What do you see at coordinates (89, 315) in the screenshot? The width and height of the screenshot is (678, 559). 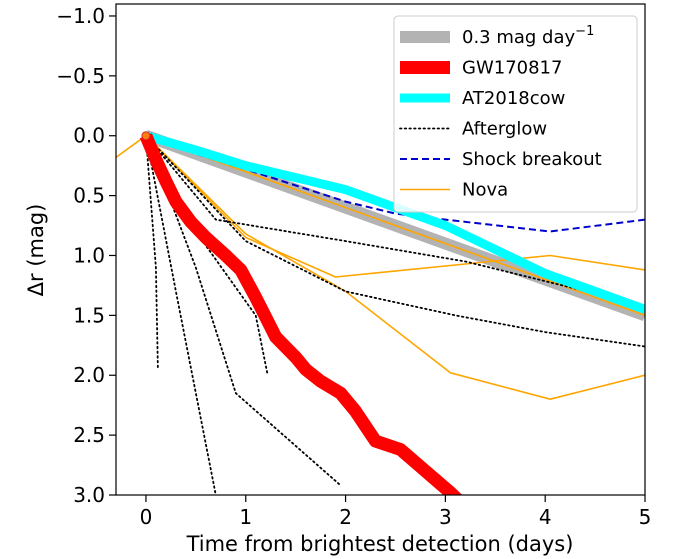 I see `y-tick-label: 1.5` at bounding box center [89, 315].